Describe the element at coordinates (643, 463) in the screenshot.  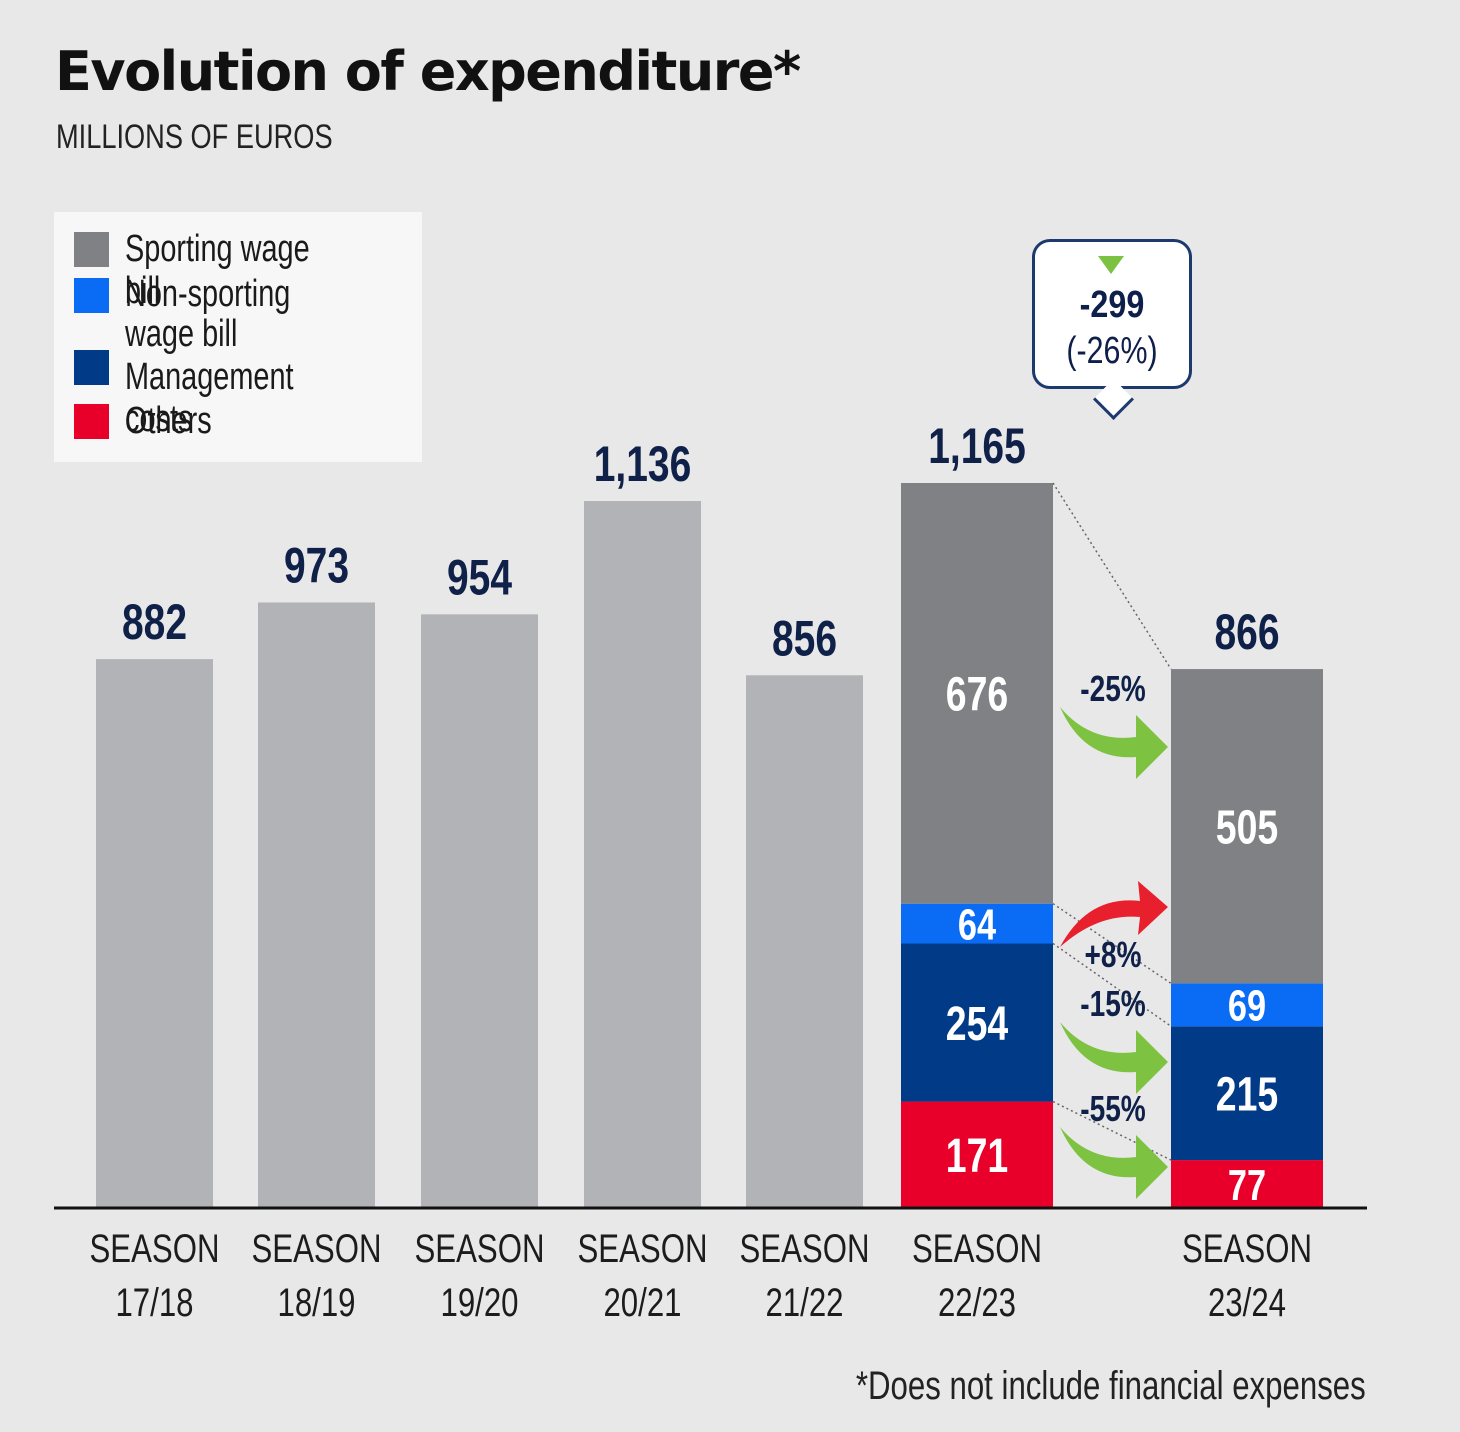
I see `bar-total-label: 1,136` at that location.